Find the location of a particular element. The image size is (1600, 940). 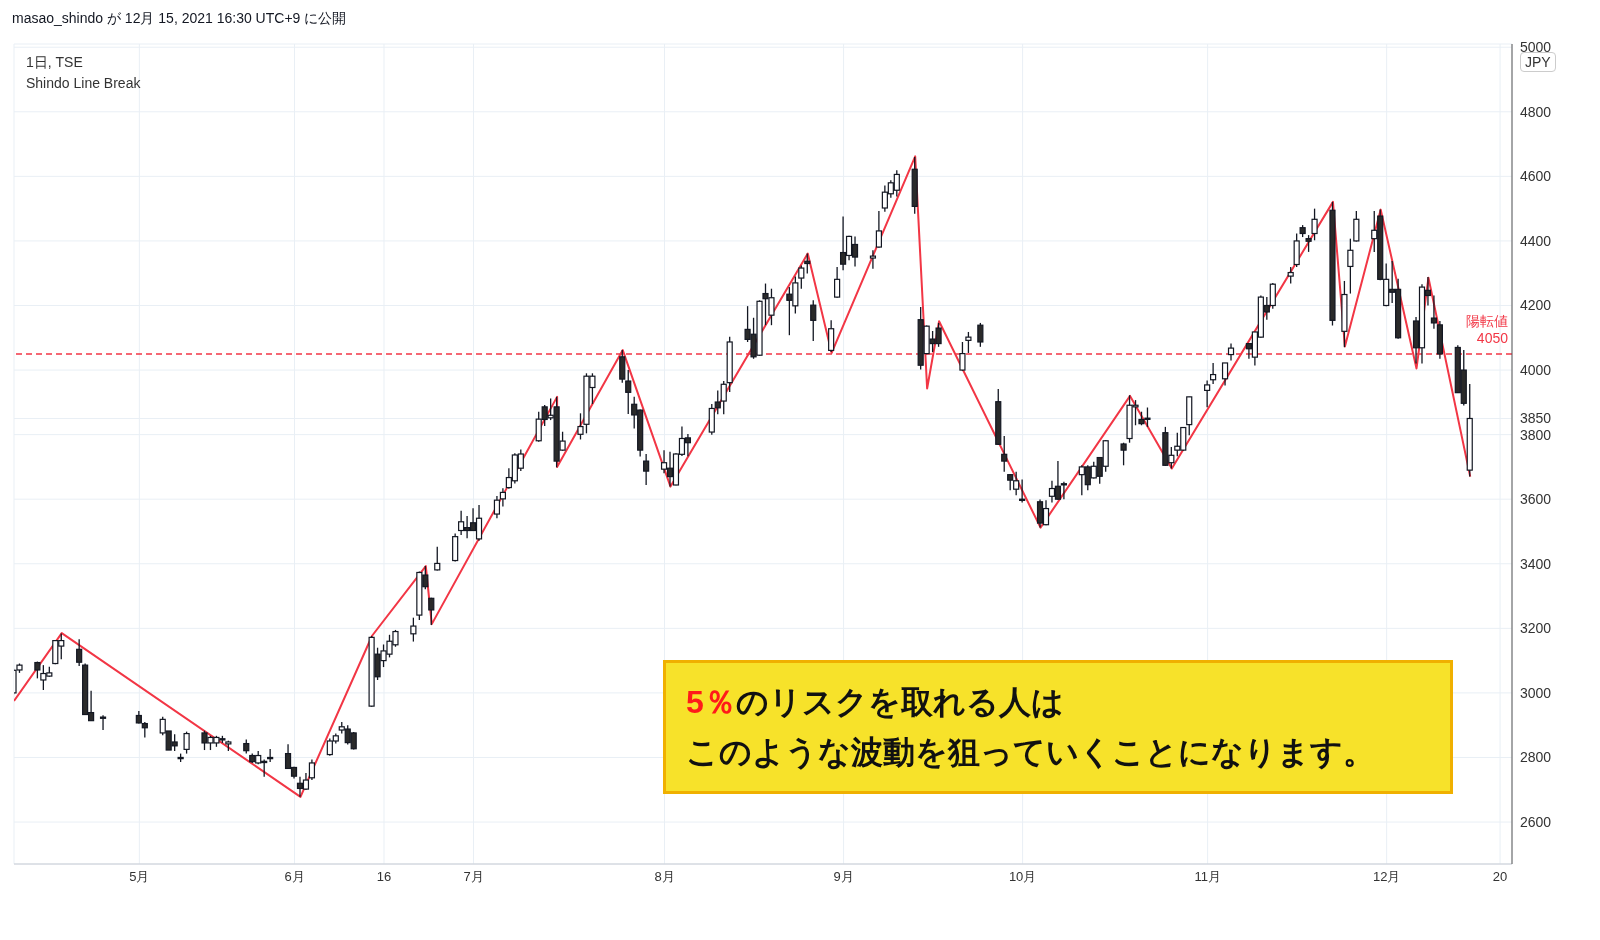

y-tick-label: 4000 is located at coordinates (1536, 370).